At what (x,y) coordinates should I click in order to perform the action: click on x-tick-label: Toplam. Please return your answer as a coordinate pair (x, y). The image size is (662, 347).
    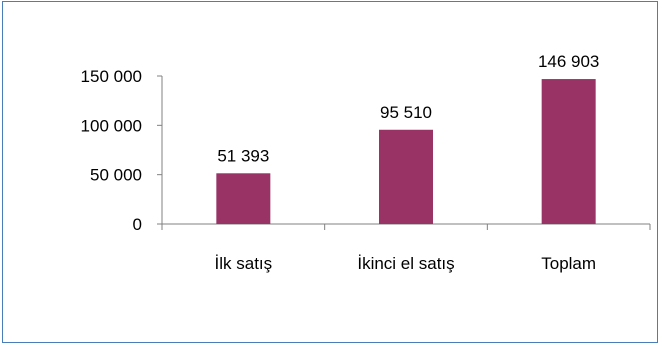
    Looking at the image, I should click on (568, 263).